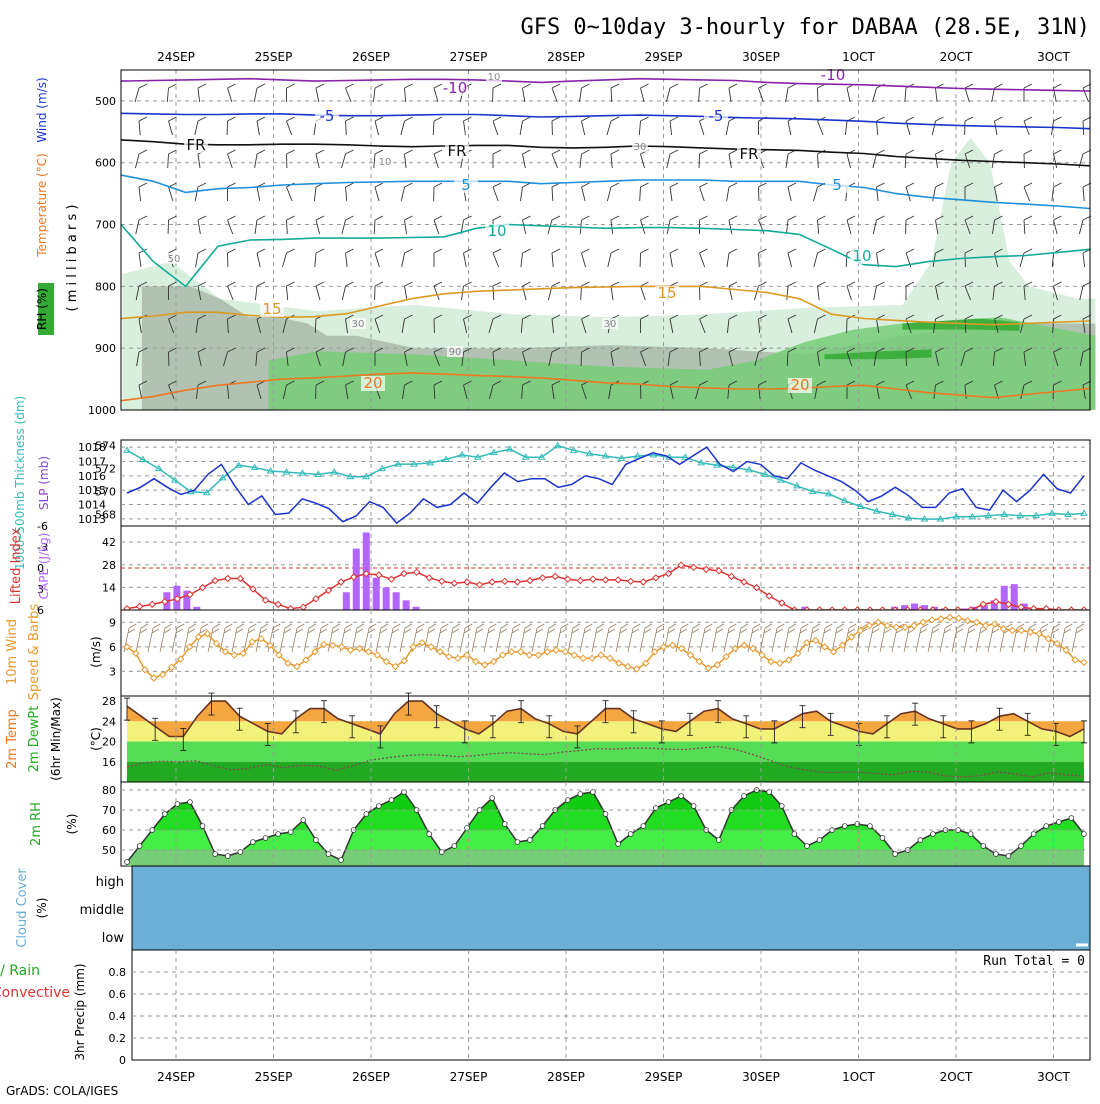 The height and width of the screenshot is (1104, 1100). I want to click on cape-label: CAPE (J/kg), so click(44, 566).